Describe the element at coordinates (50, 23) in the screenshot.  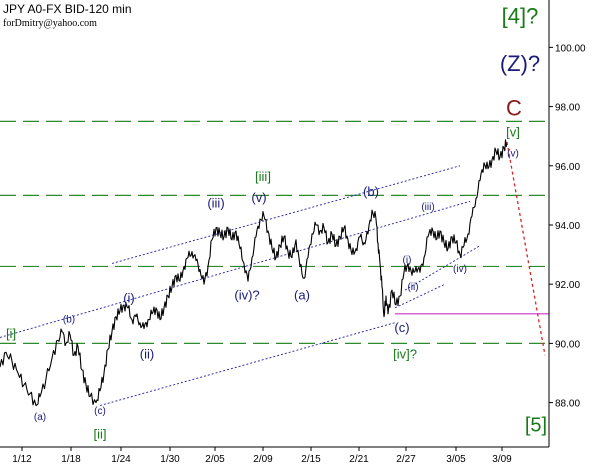
I see `chart-author: forDmitry@yahoo.com` at that location.